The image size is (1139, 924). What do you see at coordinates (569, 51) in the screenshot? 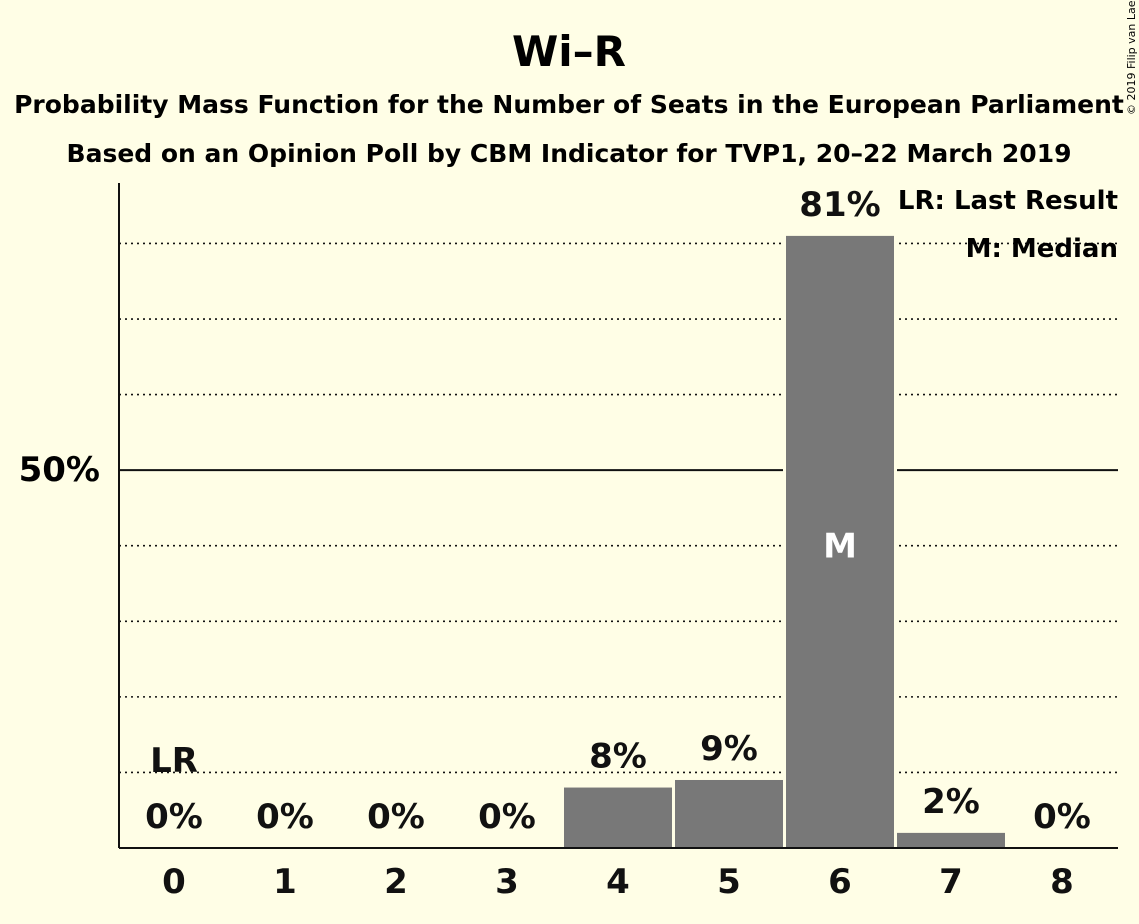
I see `chart-title: Wi–R` at bounding box center [569, 51].